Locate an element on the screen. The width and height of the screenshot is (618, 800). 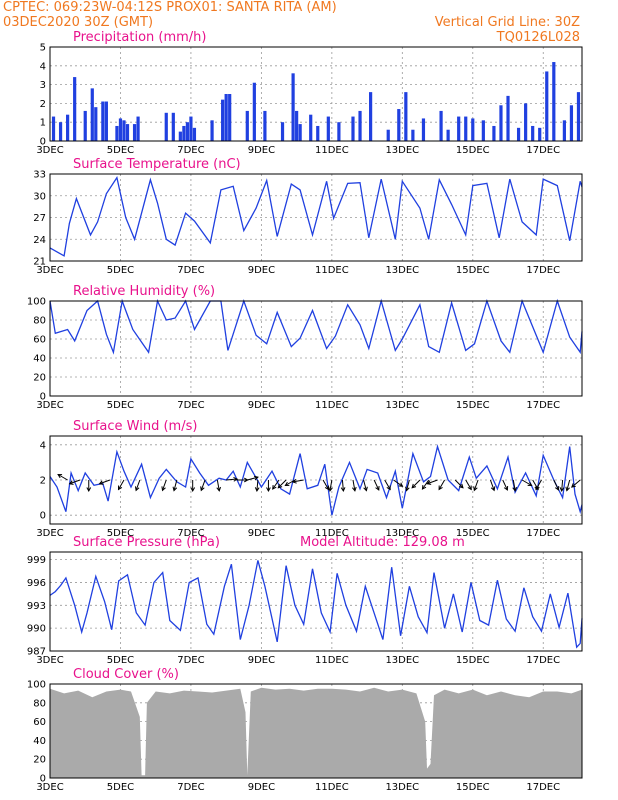
y-tick-label: 1 is located at coordinates (43, 123).